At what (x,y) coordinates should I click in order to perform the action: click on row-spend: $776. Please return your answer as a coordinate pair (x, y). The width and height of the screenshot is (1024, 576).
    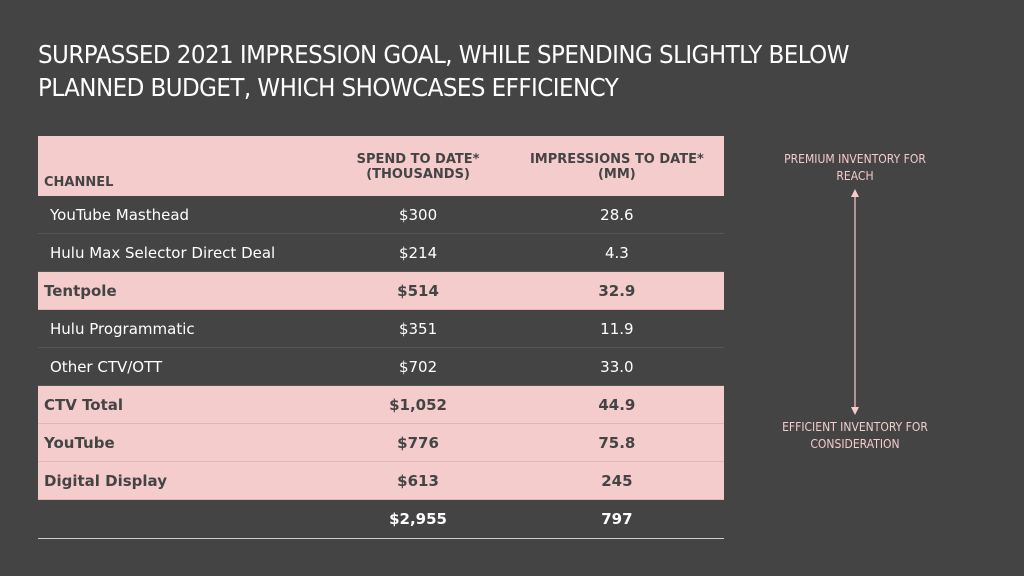
    Looking at the image, I should click on (418, 442).